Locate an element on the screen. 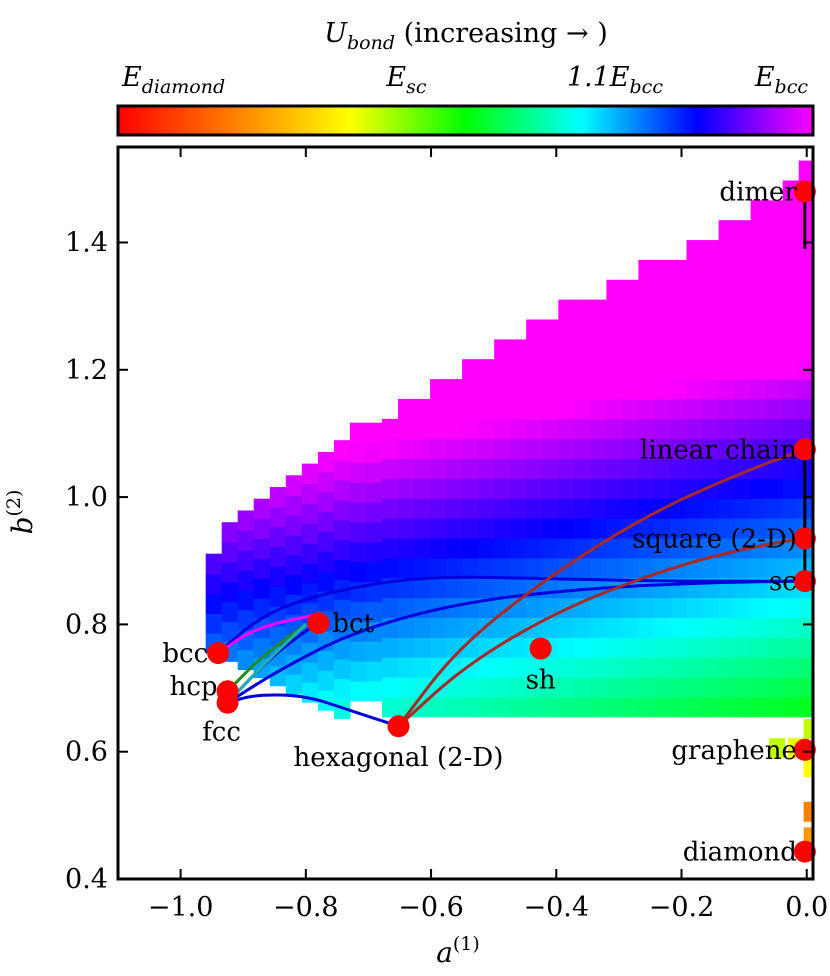 The height and width of the screenshot is (976, 830). structure-point-fcc is located at coordinates (227, 702).